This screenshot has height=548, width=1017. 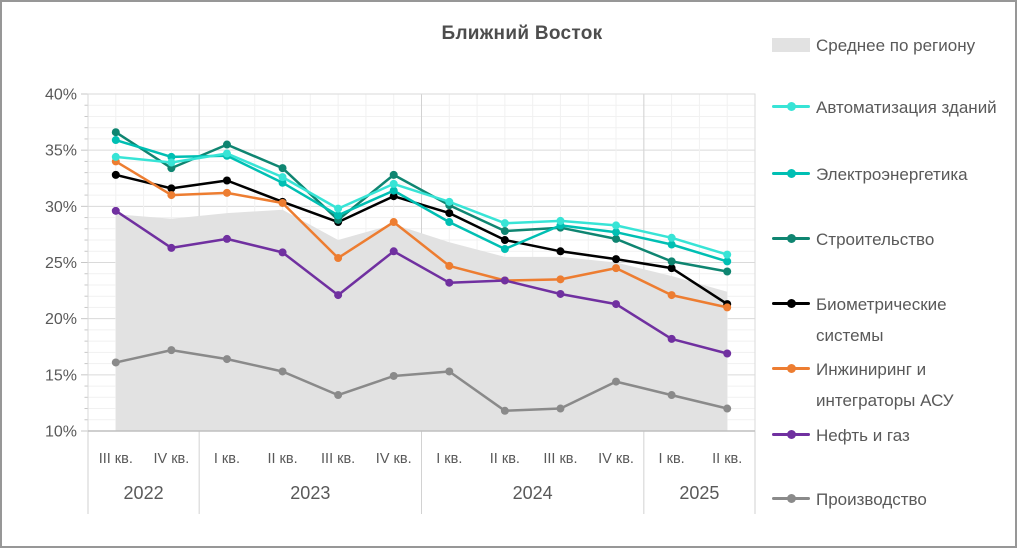 What do you see at coordinates (885, 385) in the screenshot?
I see `legend-label: Инжиниринг и интеграторы АСУ` at bounding box center [885, 385].